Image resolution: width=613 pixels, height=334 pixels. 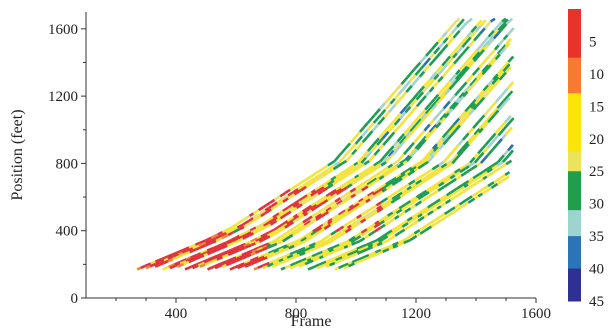 What do you see at coordinates (67, 232) in the screenshot?
I see `y-tick-label: 400` at bounding box center [67, 232].